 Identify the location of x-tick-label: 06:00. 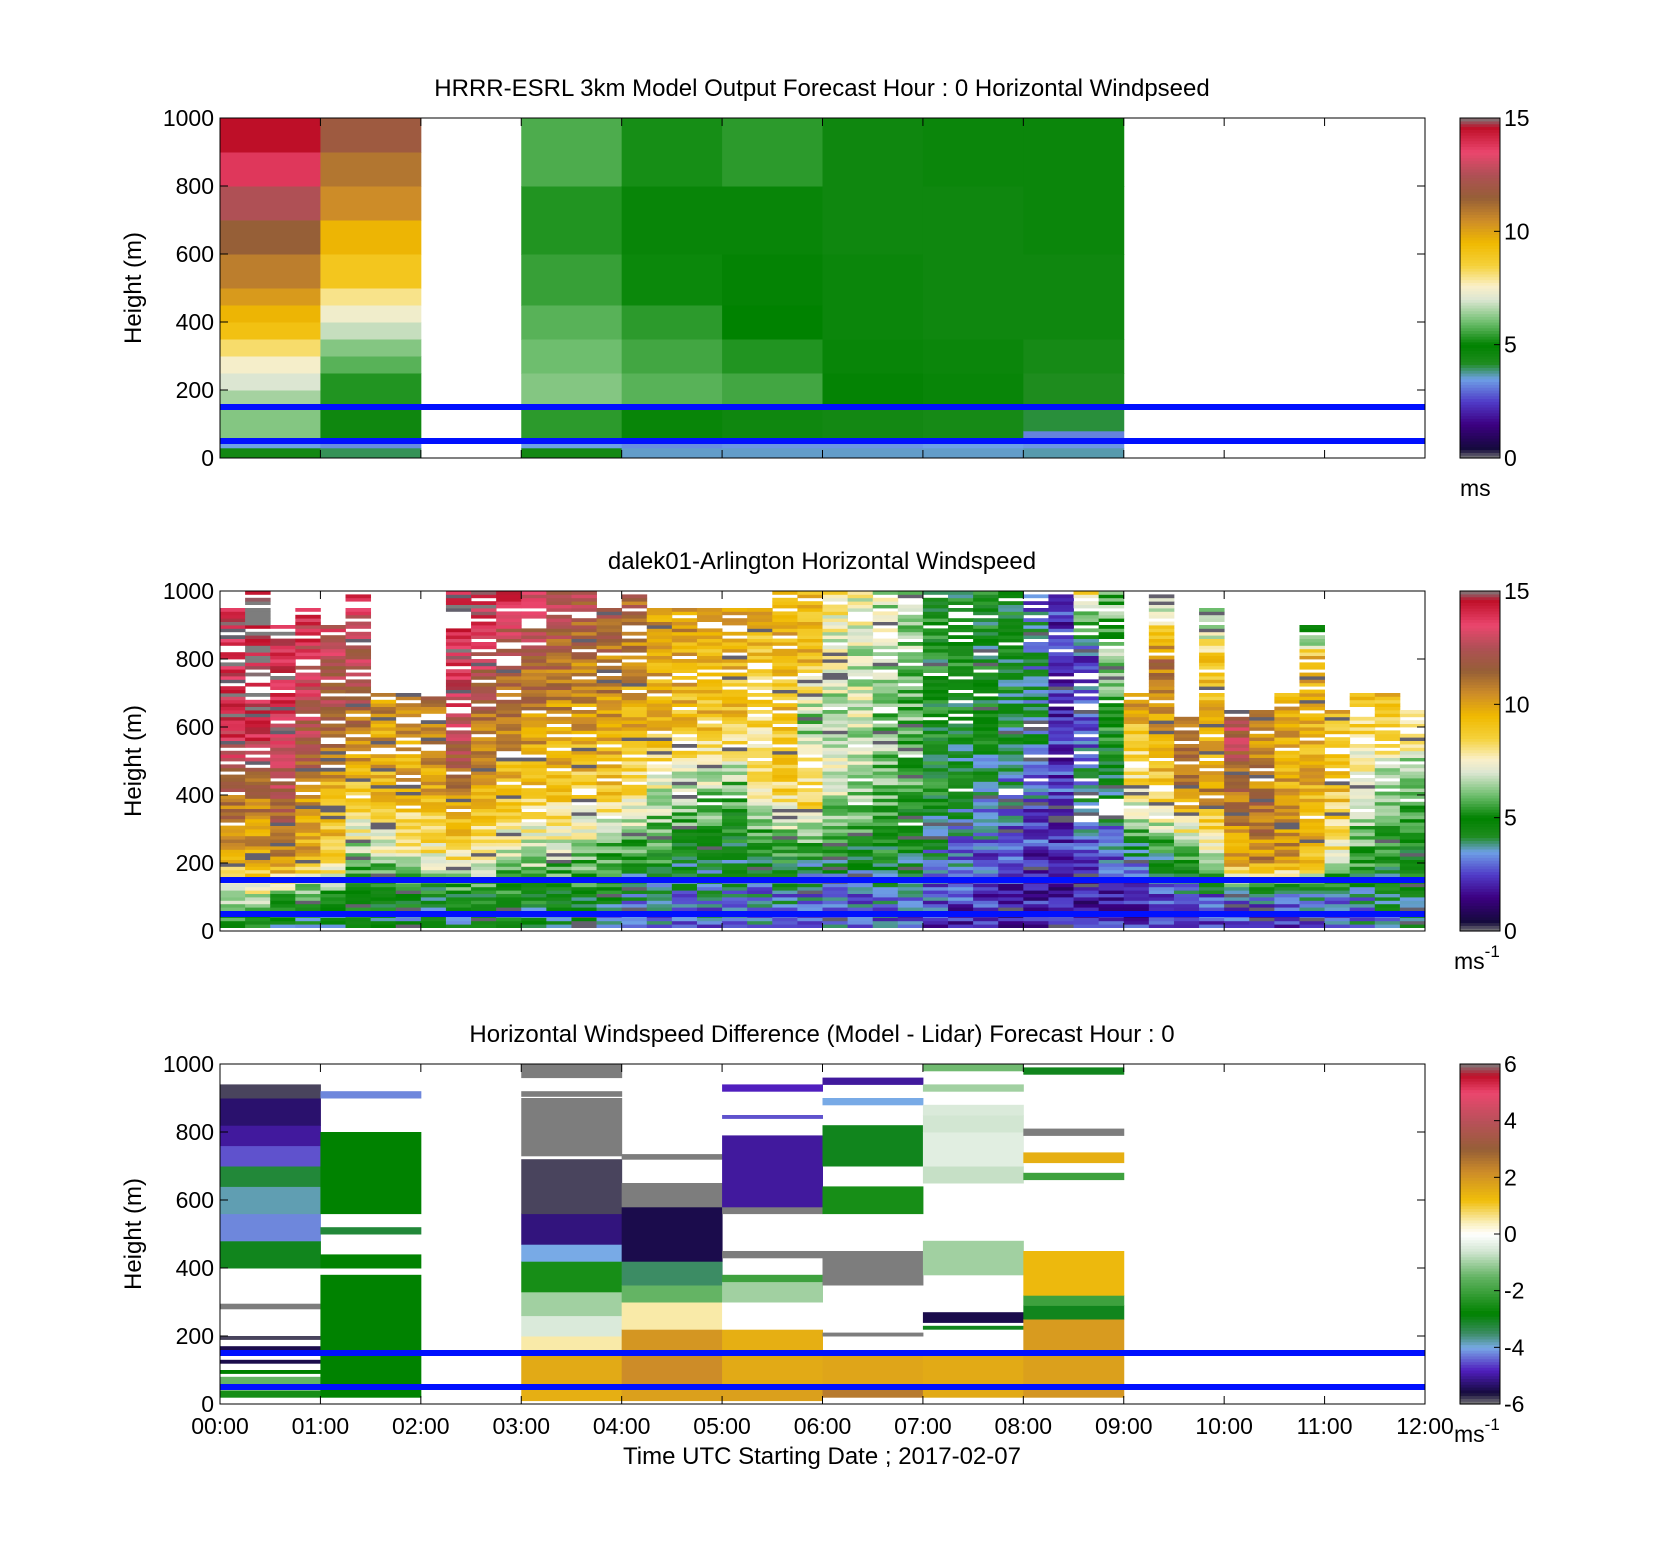
(823, 1426).